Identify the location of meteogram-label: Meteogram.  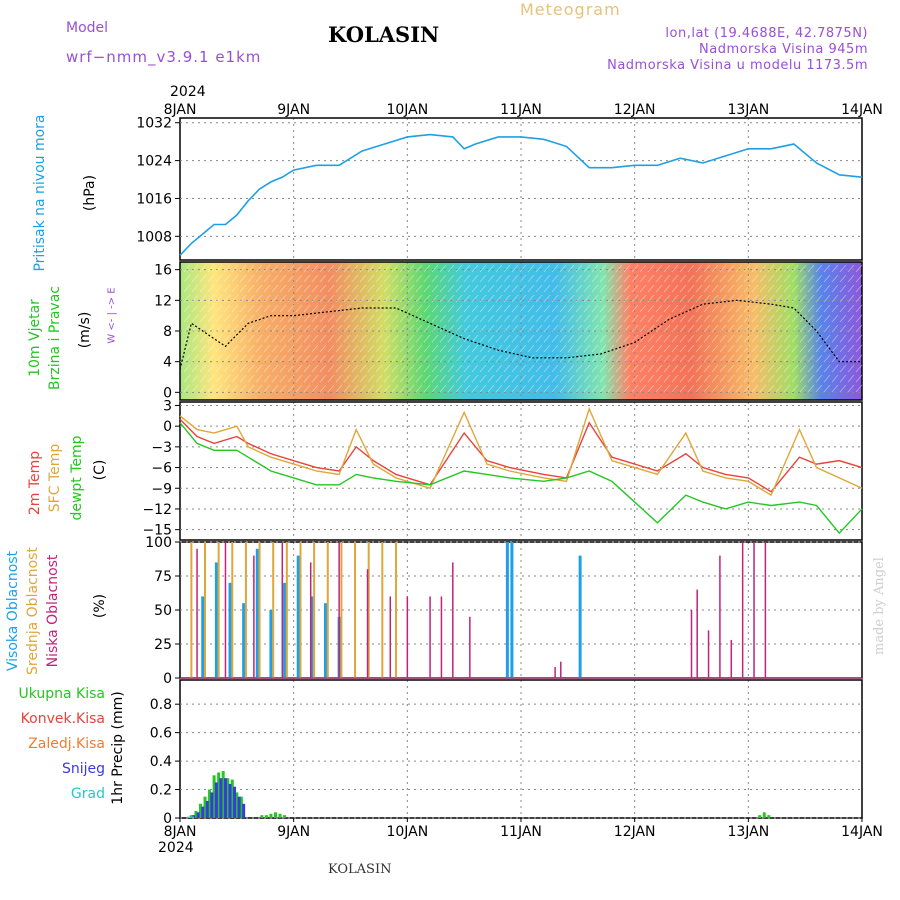
(570, 9).